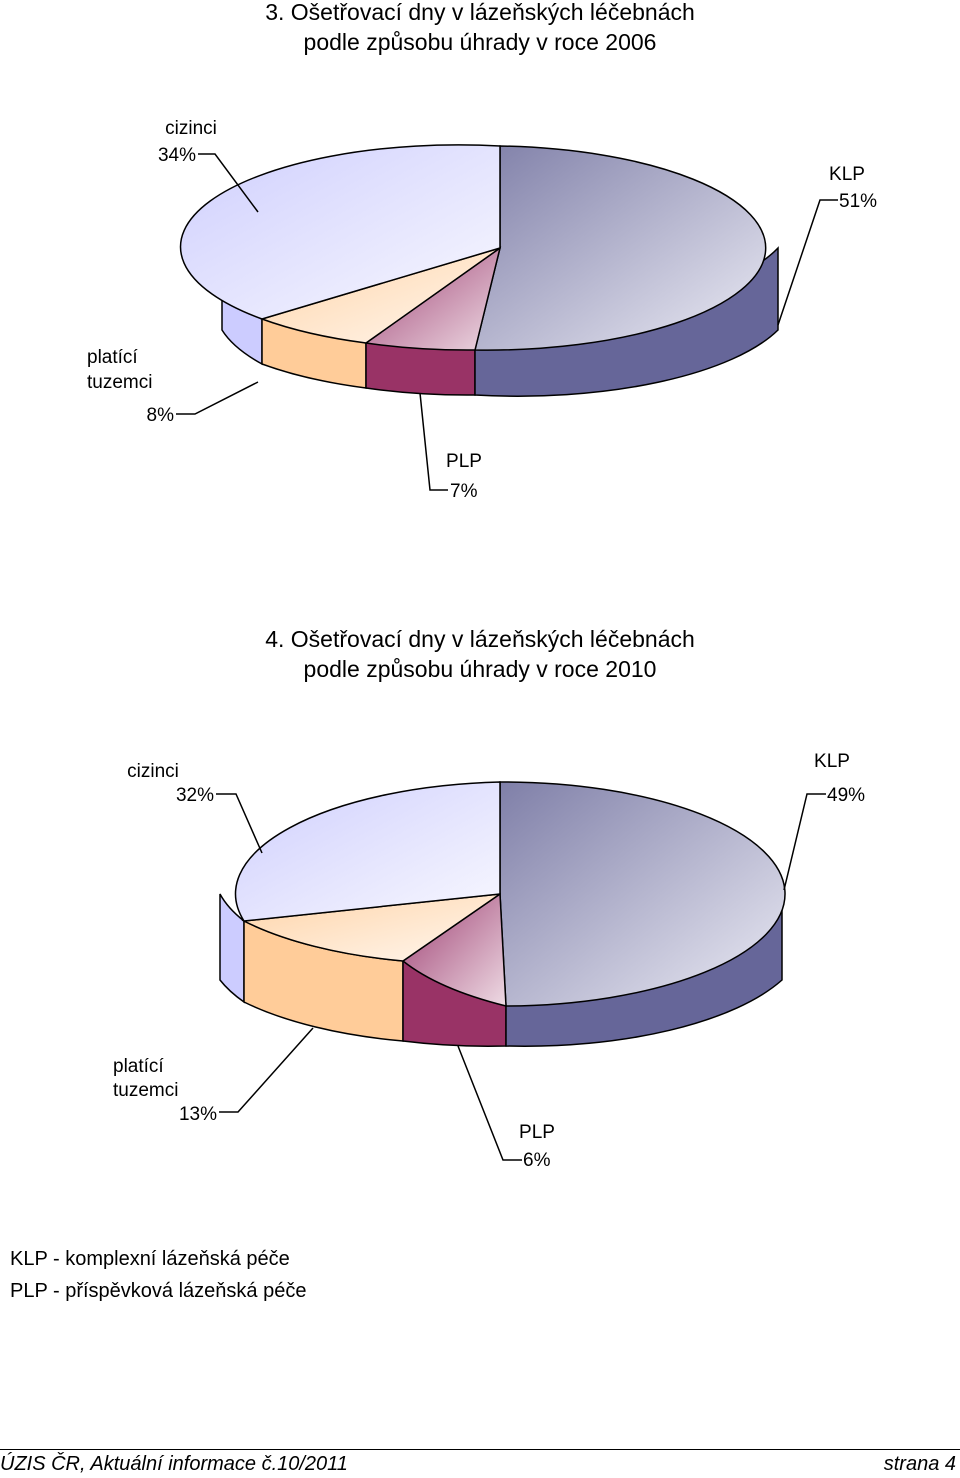 The width and height of the screenshot is (960, 1478). Describe the element at coordinates (228, 183) in the screenshot. I see `leader-2006-cizinci` at that location.